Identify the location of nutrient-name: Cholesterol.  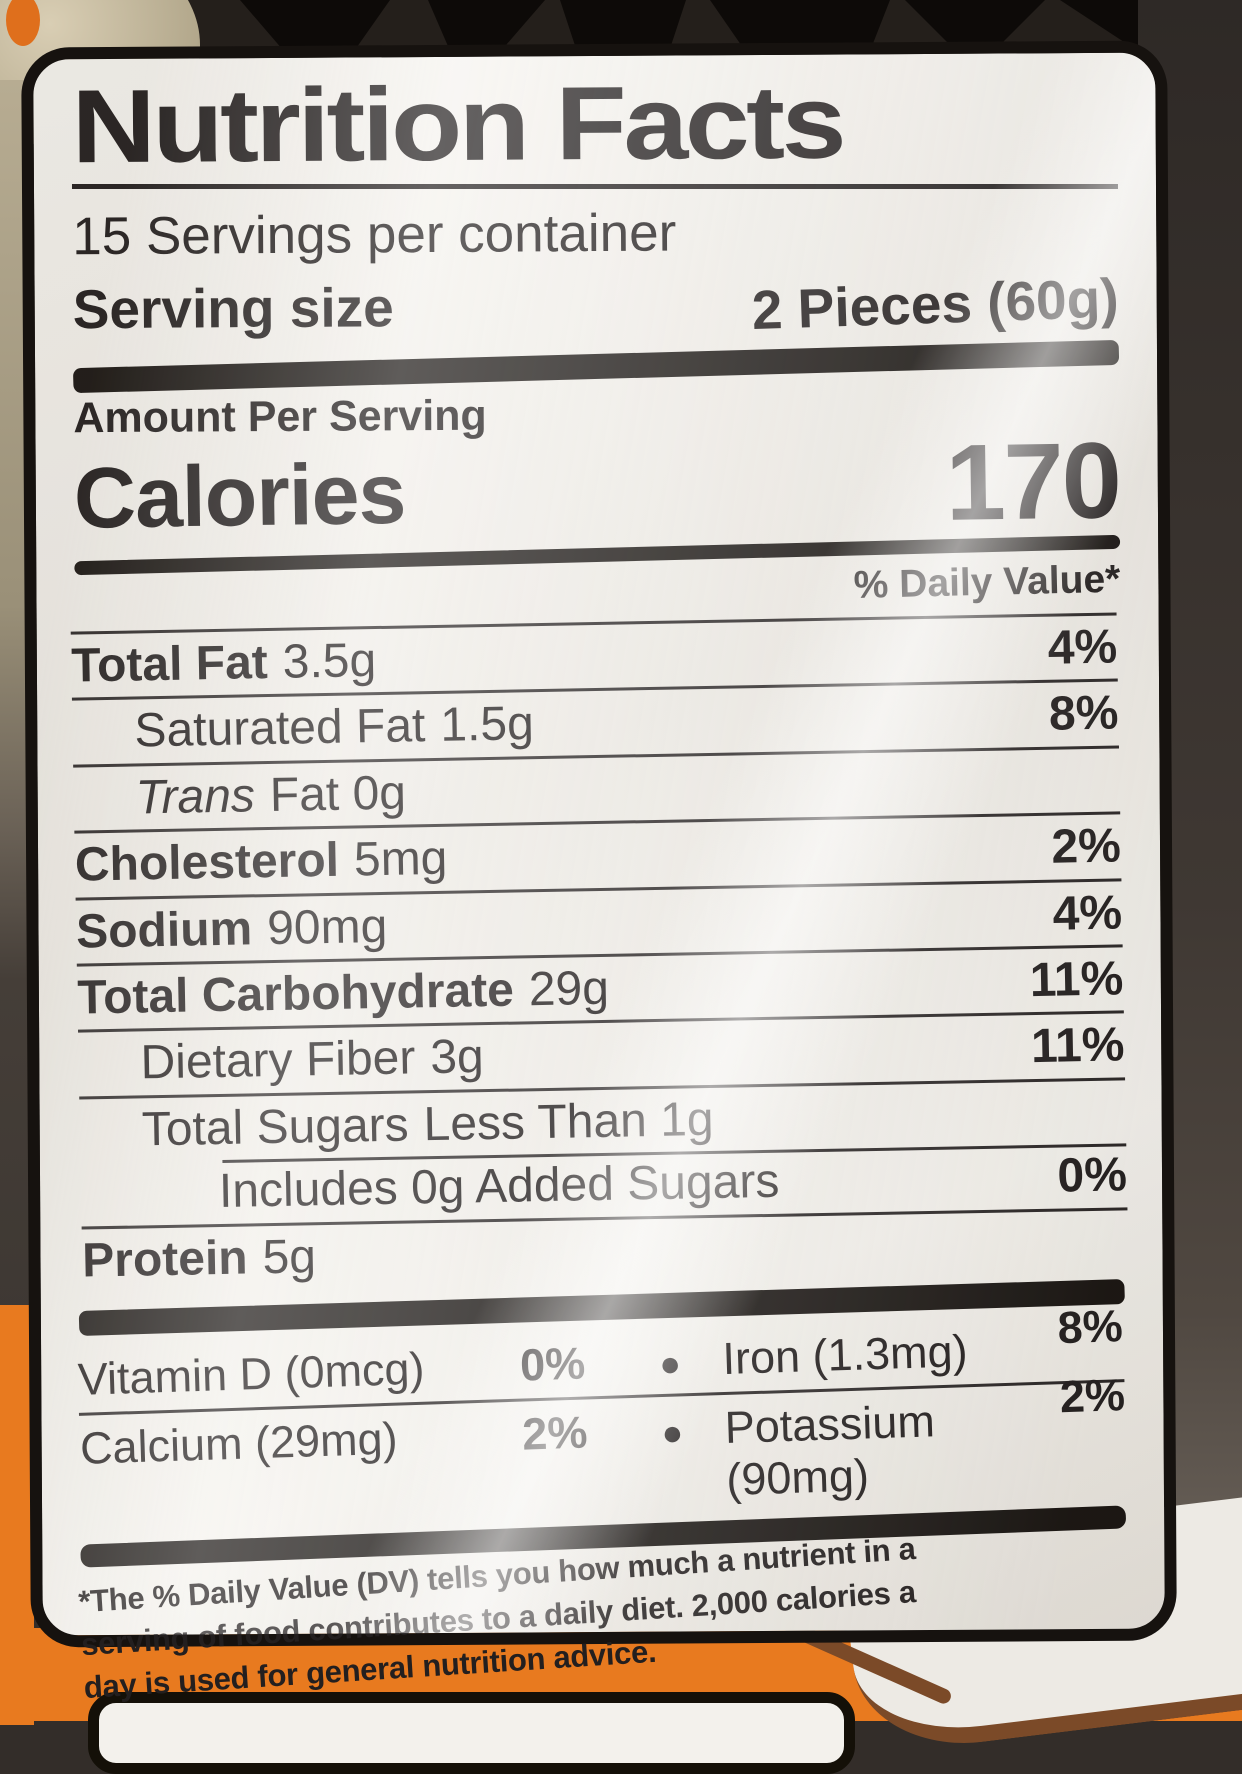
(207, 862).